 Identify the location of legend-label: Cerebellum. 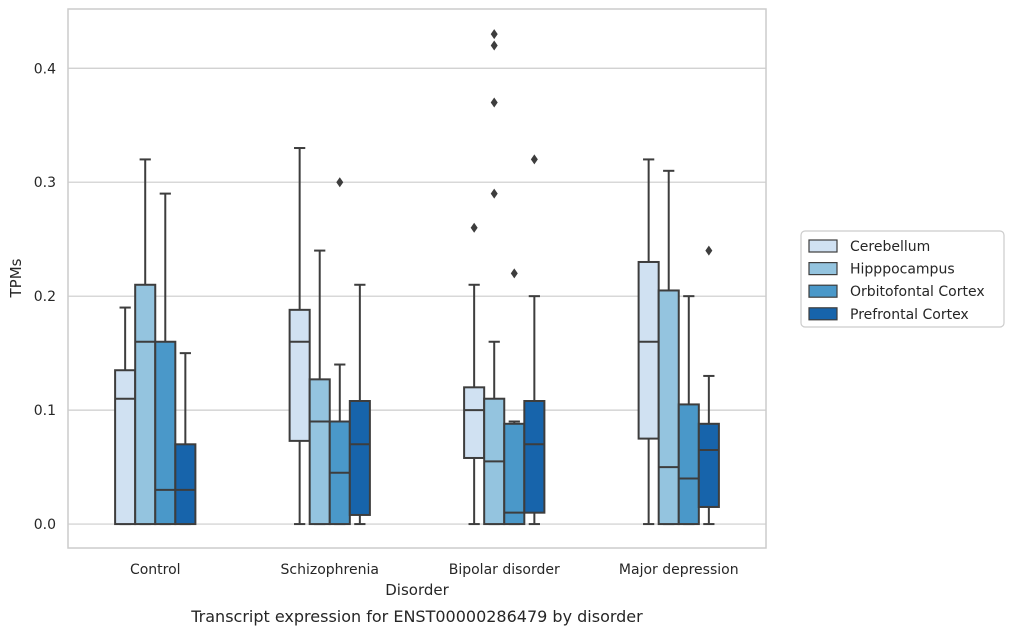
(890, 247).